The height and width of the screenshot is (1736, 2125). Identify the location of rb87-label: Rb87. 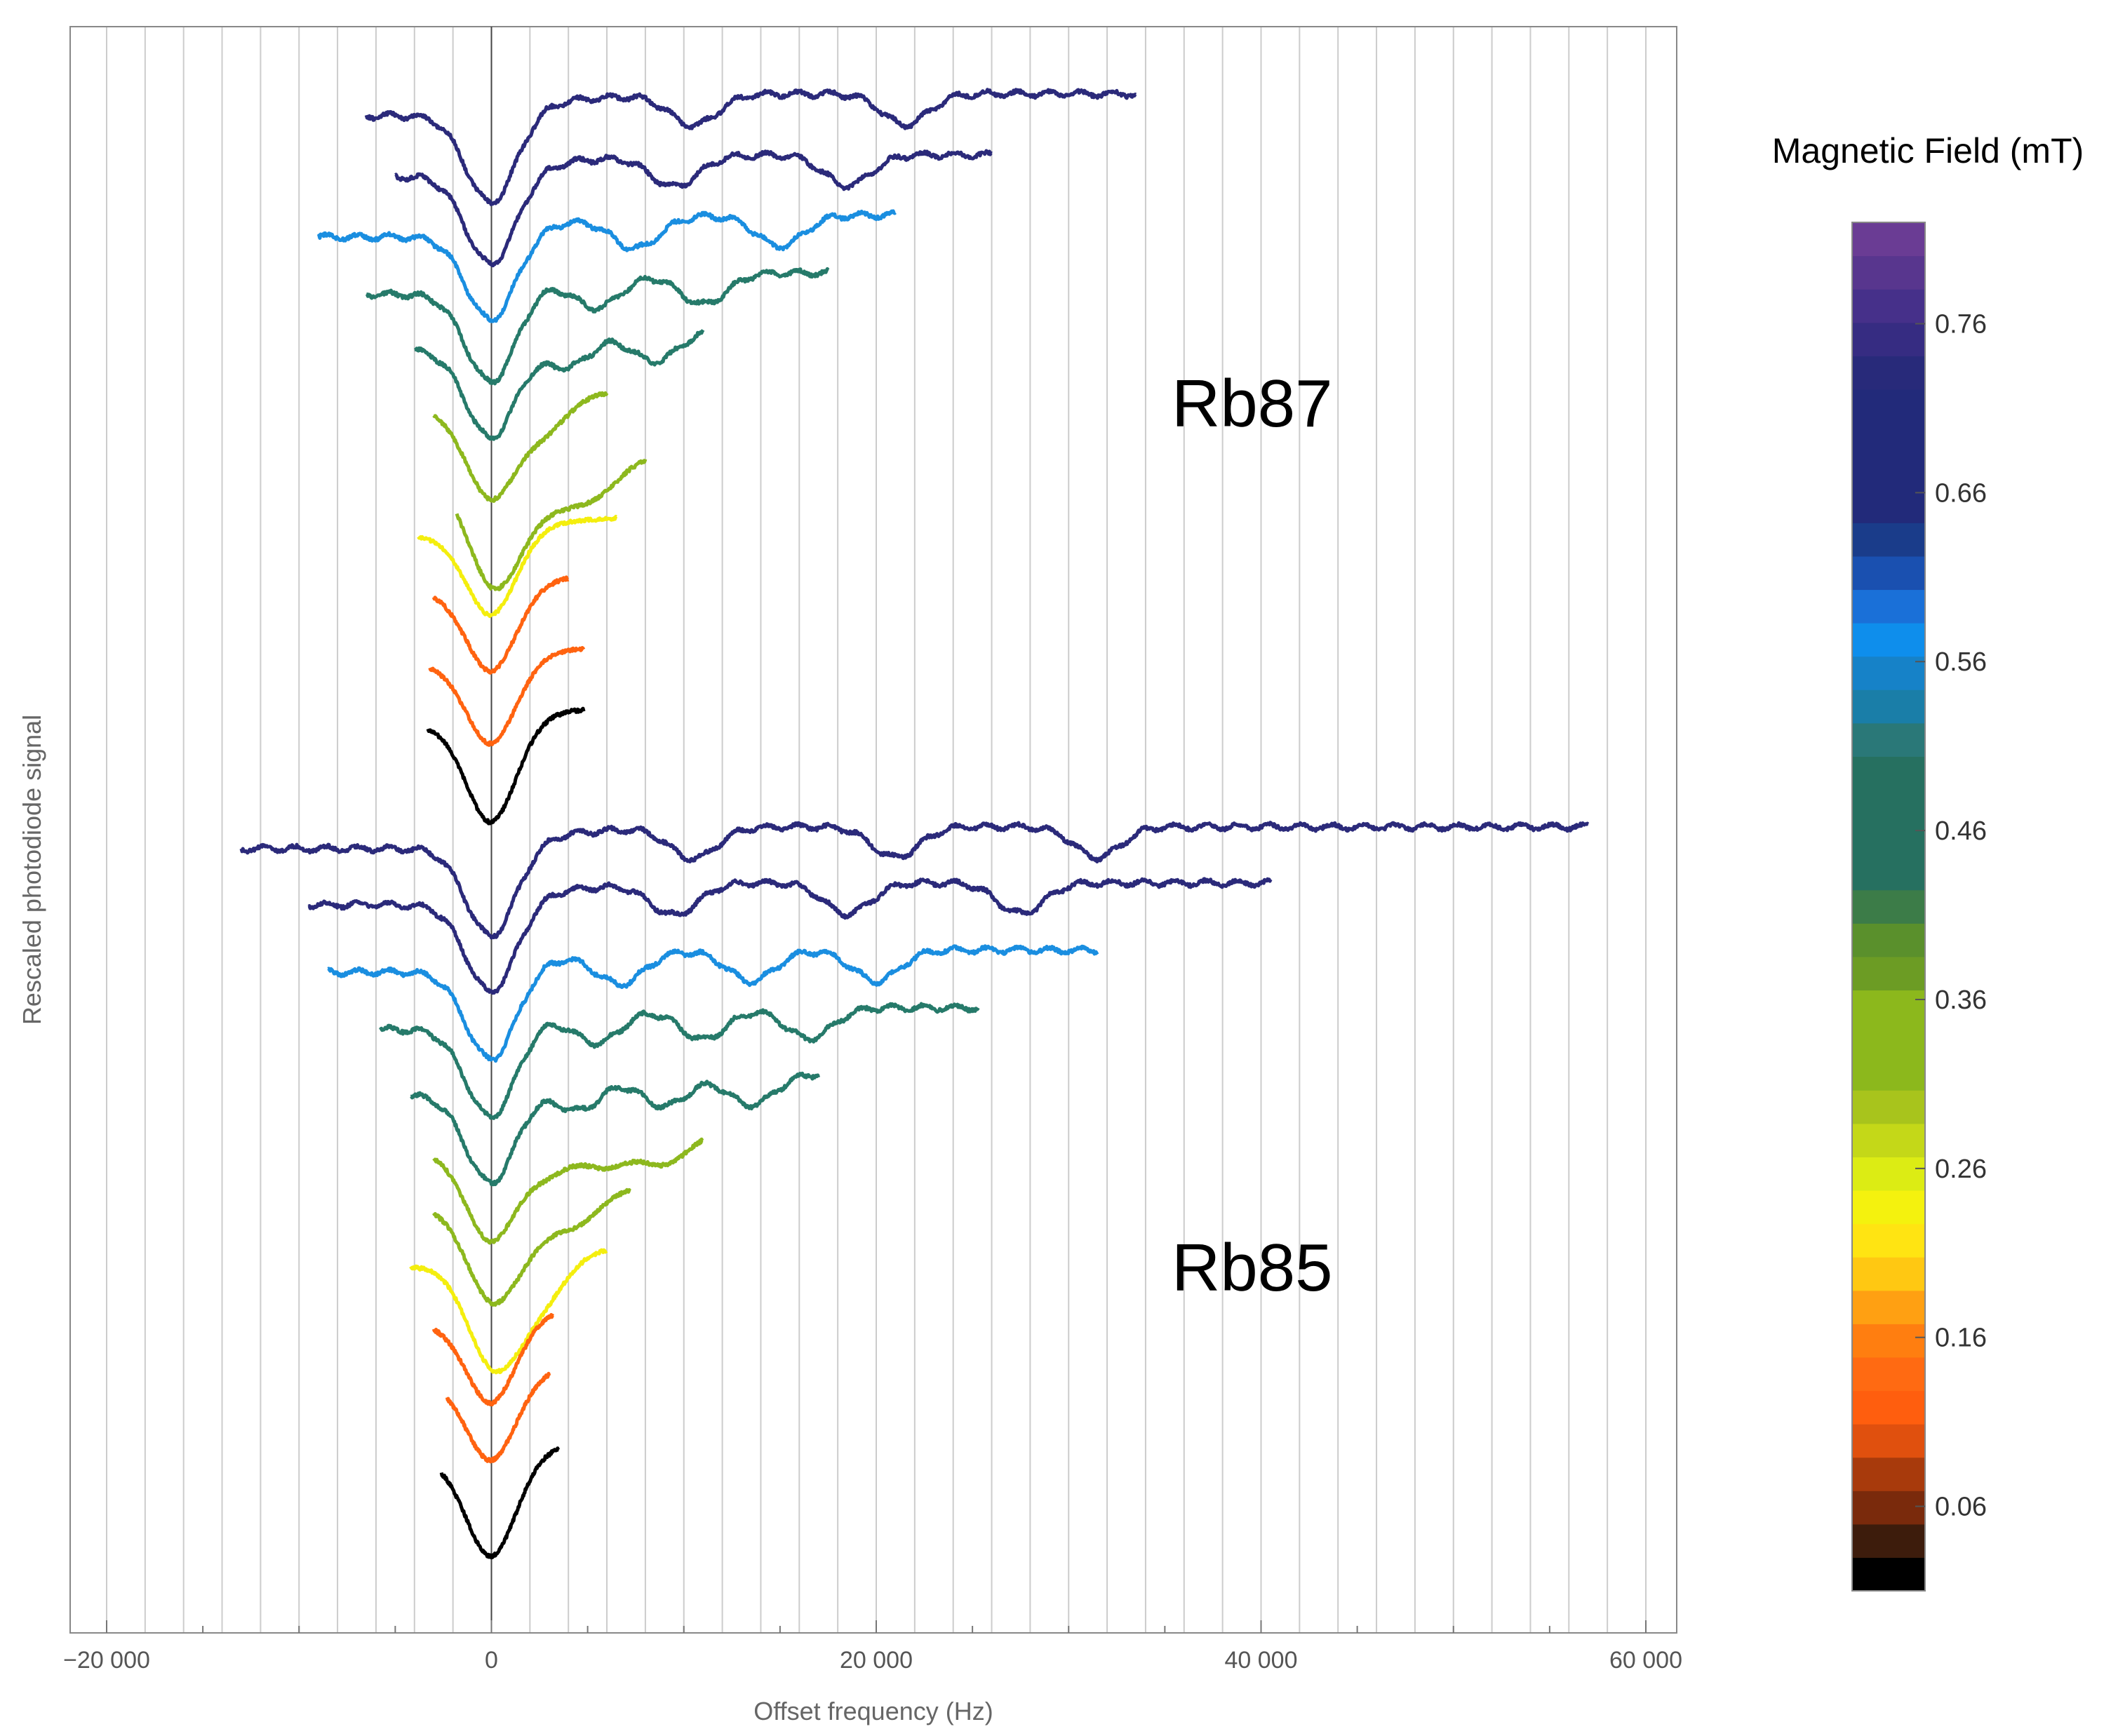
(1252, 403).